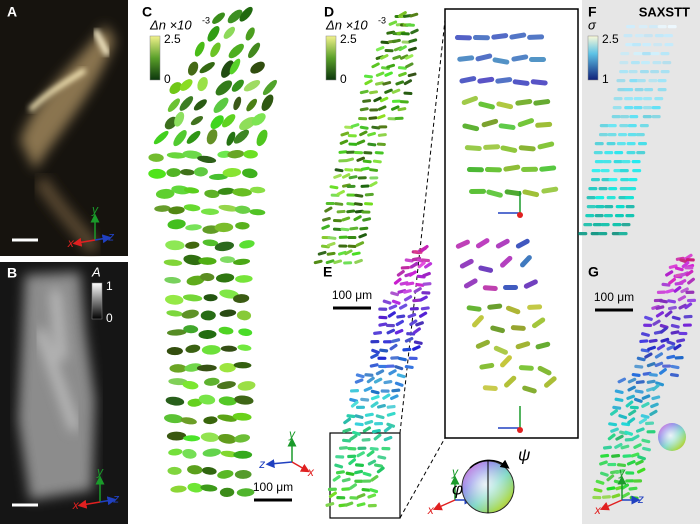 This screenshot has height=529, width=700. What do you see at coordinates (84, 242) in the screenshot?
I see `axis-arrow` at bounding box center [84, 242].